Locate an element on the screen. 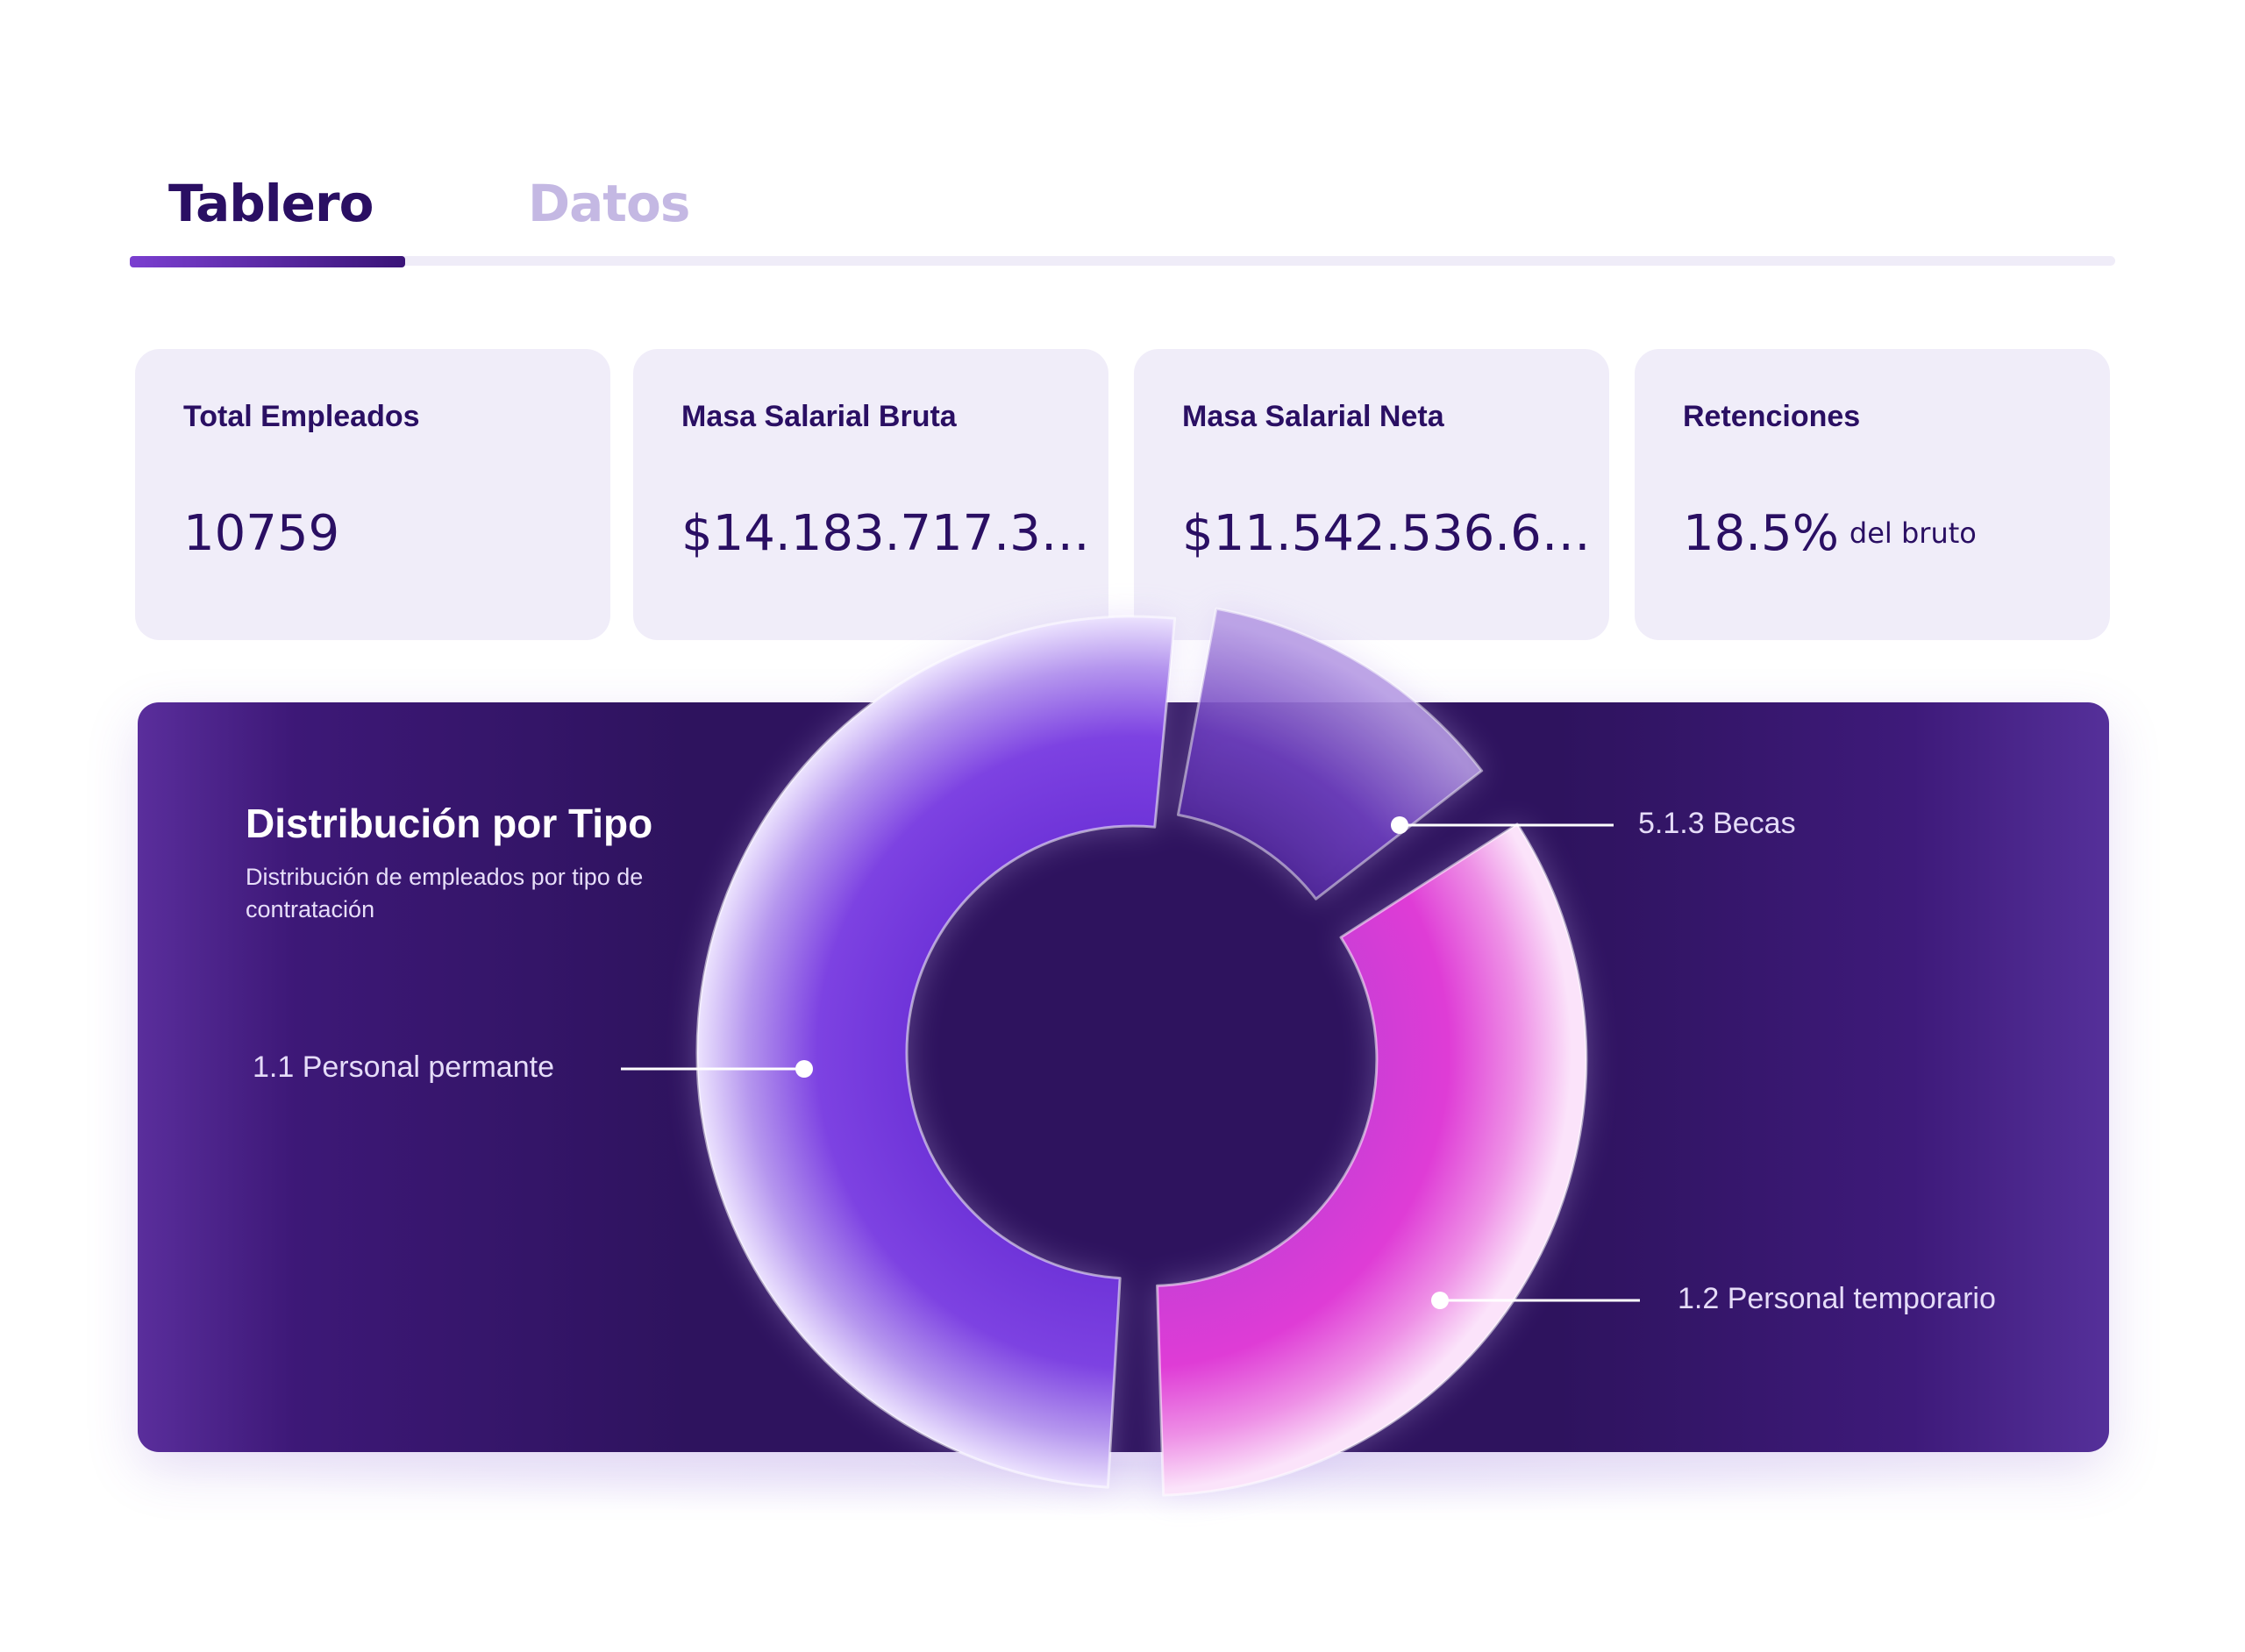  card-total-empleados: Total Empleados 10759 is located at coordinates (372, 494).